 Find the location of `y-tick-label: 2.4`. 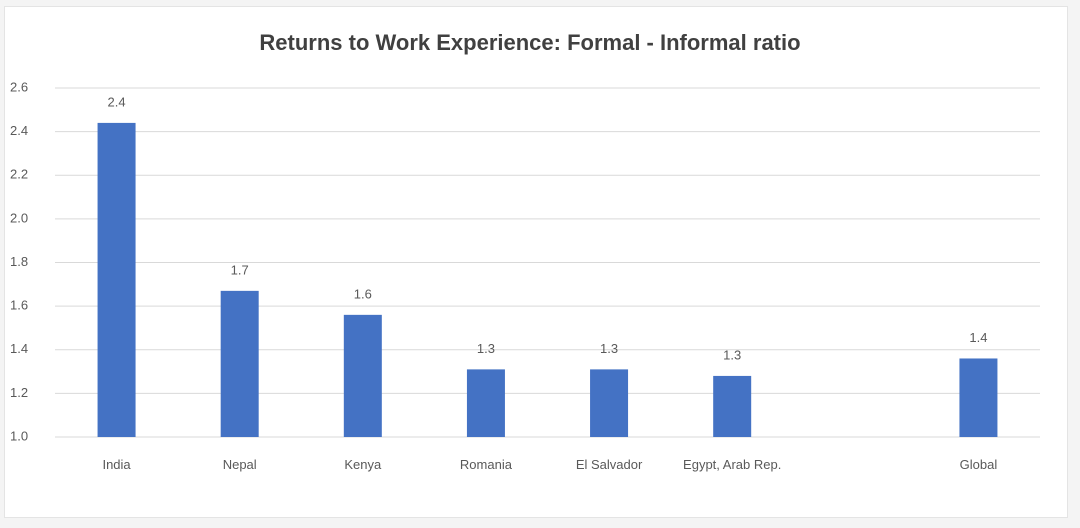

y-tick-label: 2.4 is located at coordinates (19, 130).